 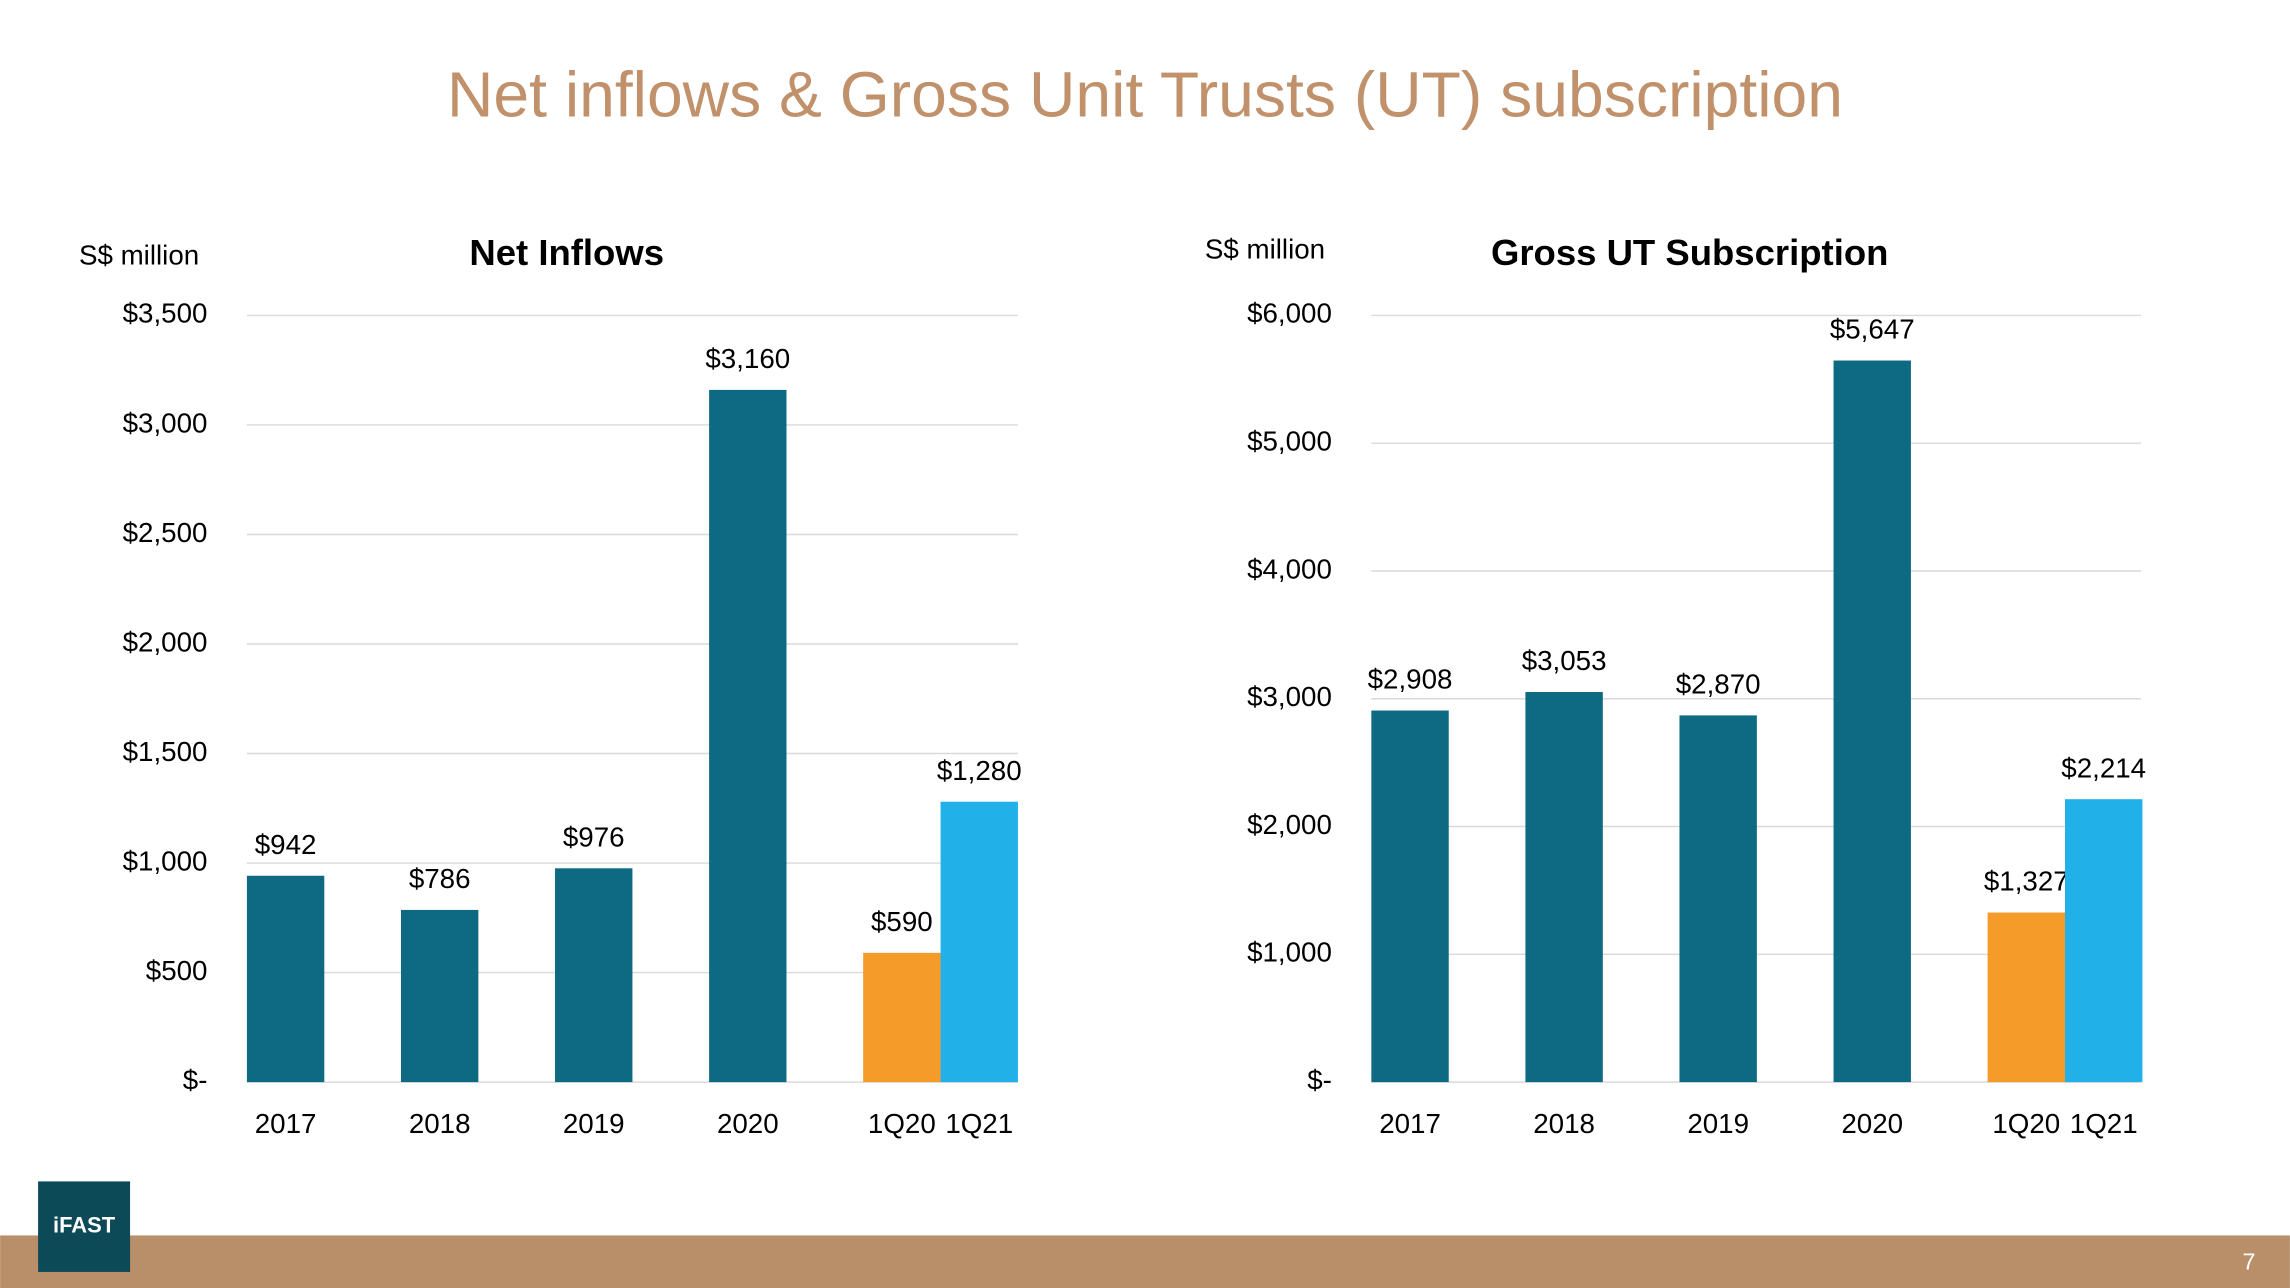 What do you see at coordinates (1410, 679) in the screenshot?
I see `value-label: $2,908` at bounding box center [1410, 679].